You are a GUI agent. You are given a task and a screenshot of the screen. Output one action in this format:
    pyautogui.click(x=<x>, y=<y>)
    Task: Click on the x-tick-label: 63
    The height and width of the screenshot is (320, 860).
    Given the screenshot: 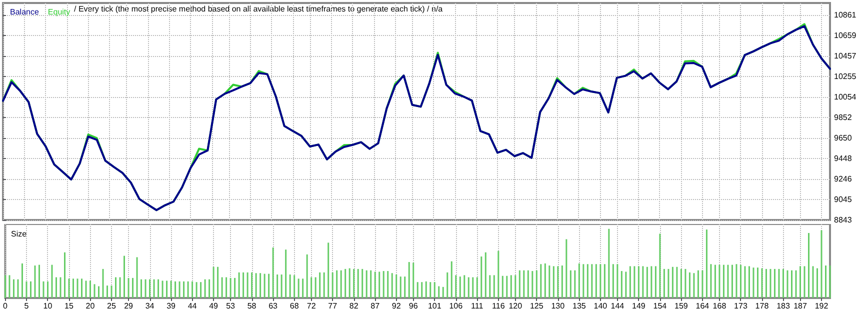 What is the action you would take?
    pyautogui.click(x=273, y=306)
    